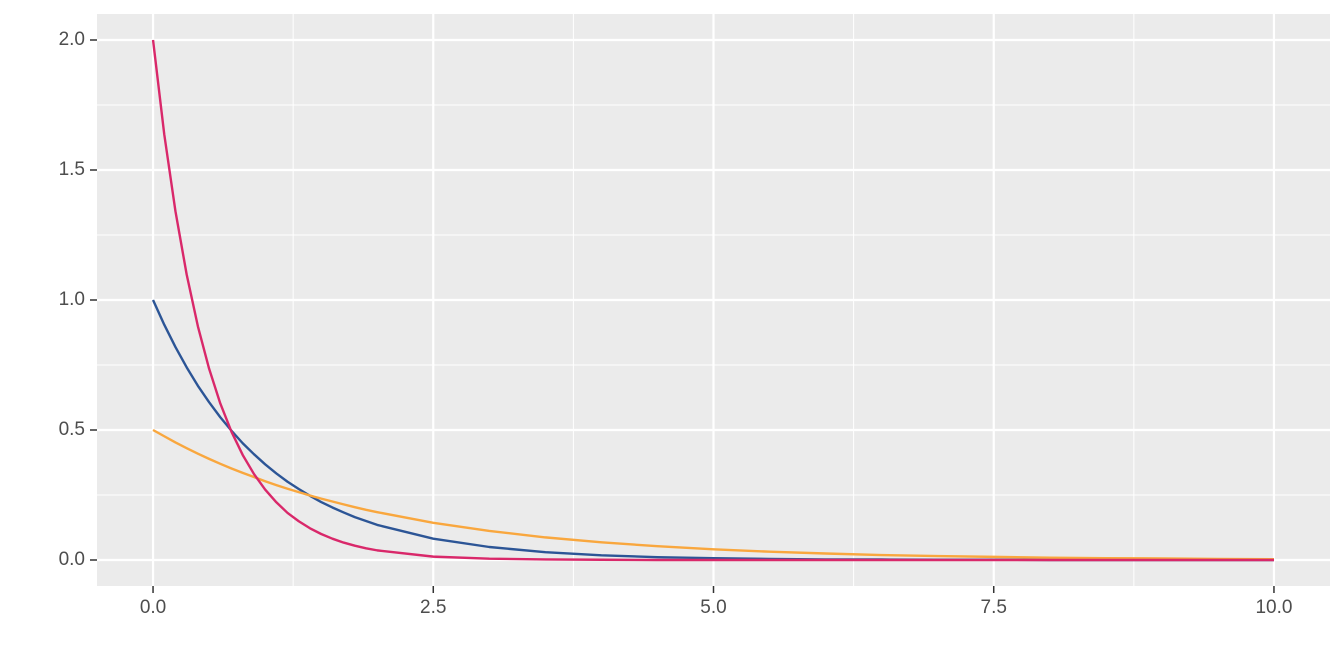  Describe the element at coordinates (72, 169) in the screenshot. I see `y-tick-label: 1.5` at that location.